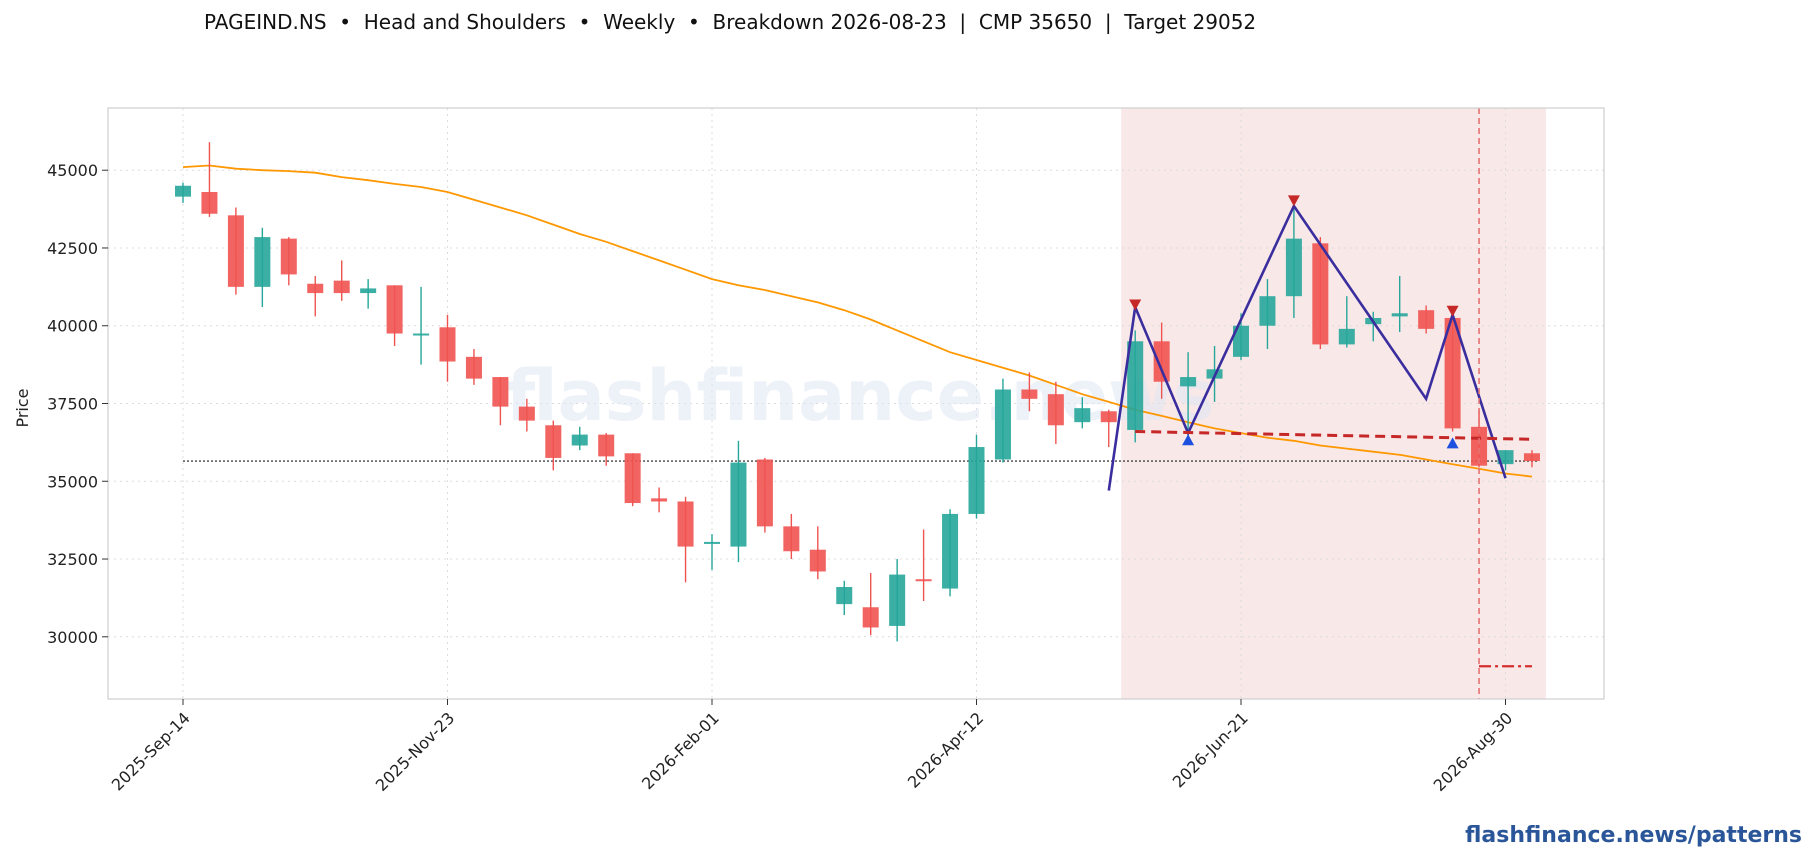 This screenshot has width=1816, height=860. What do you see at coordinates (680, 750) in the screenshot?
I see `x-tick-label: 2026-Feb-01` at bounding box center [680, 750].